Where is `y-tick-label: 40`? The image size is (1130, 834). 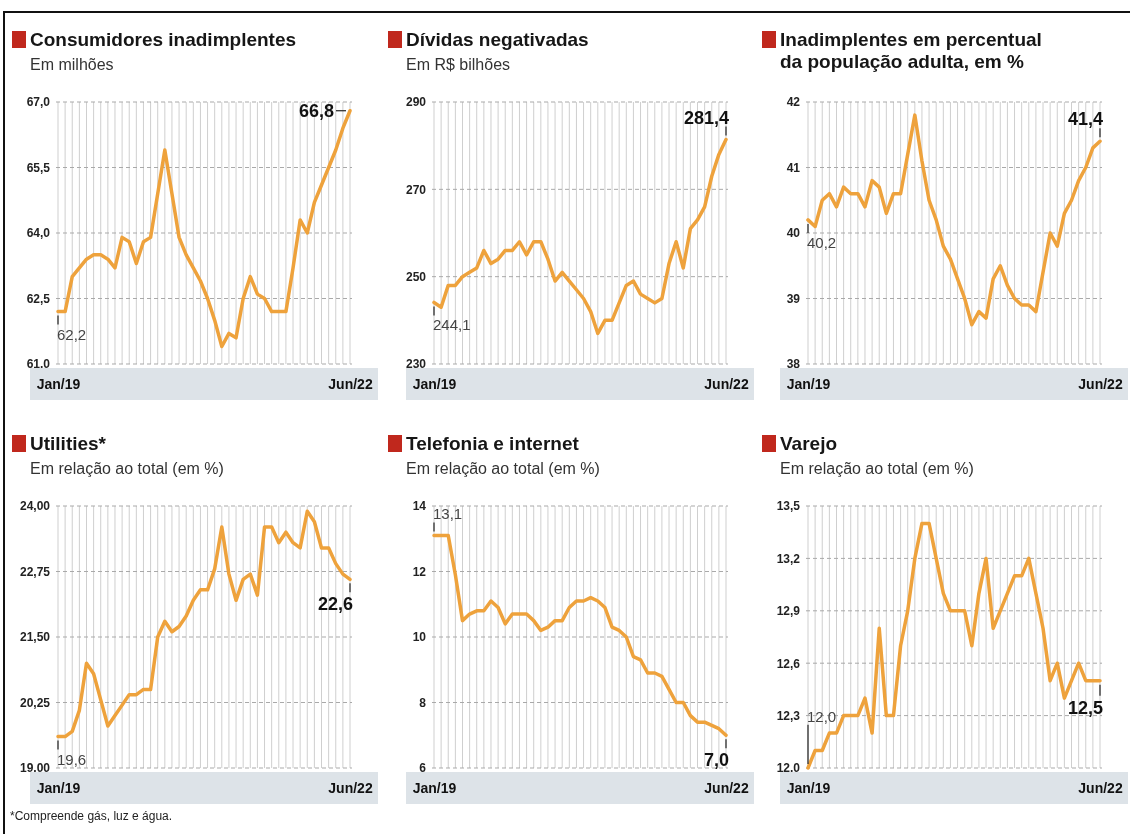
y-tick-label: 40 is located at coordinates (793, 233).